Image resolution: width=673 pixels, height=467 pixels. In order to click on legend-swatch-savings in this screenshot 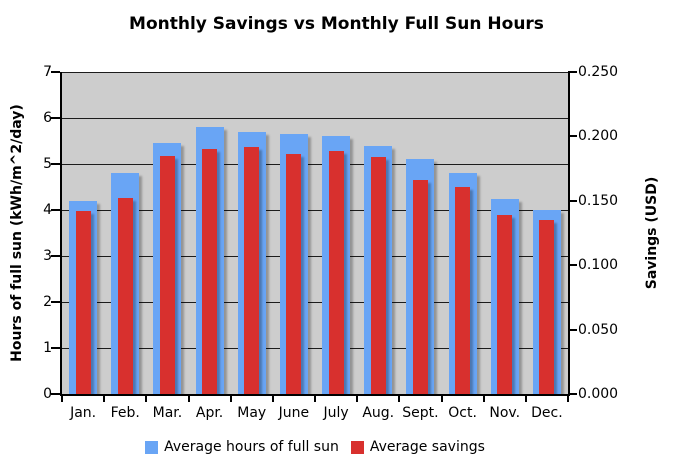, I will do `click(357, 447)`.